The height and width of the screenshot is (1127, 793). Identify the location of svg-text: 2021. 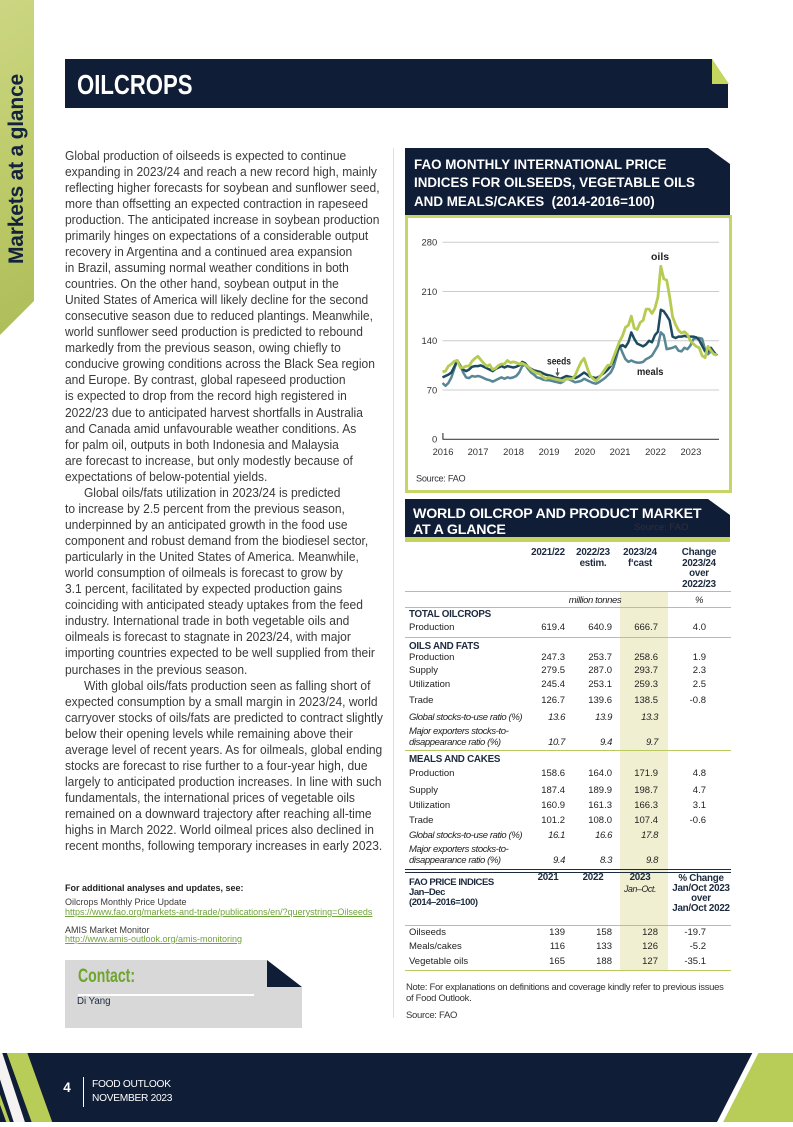
(620, 451).